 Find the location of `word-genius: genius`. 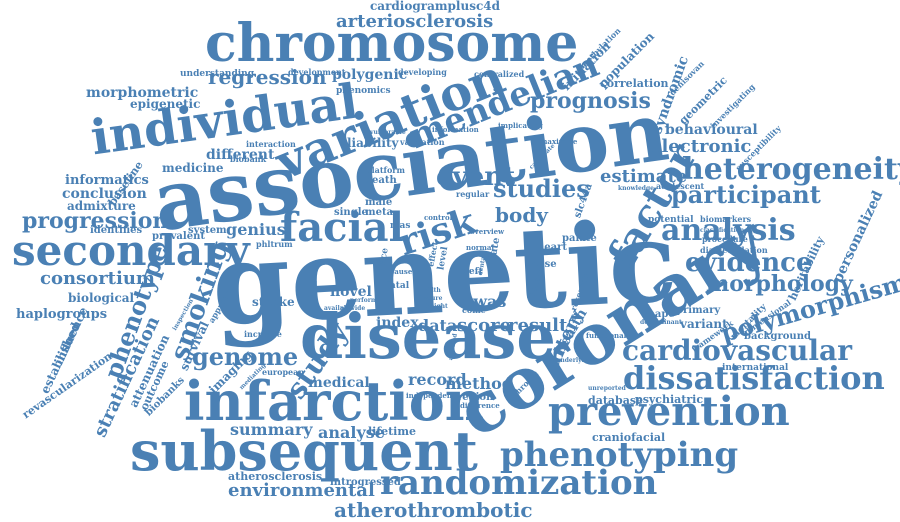

word-genius: genius is located at coordinates (256, 229).